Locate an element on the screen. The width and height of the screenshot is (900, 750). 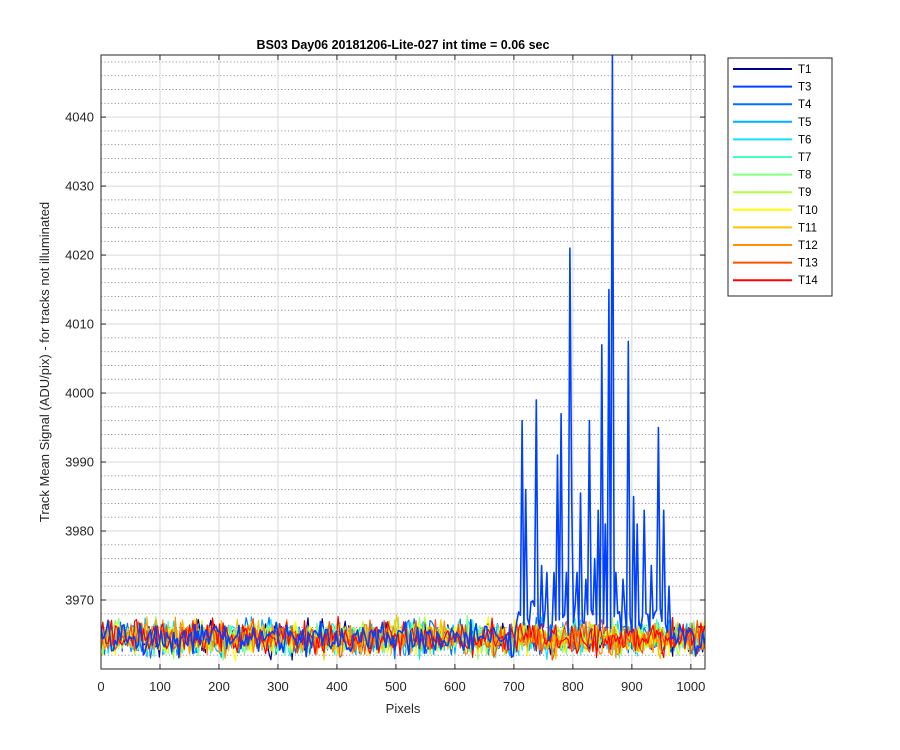
legend-label: T13 is located at coordinates (808, 264).